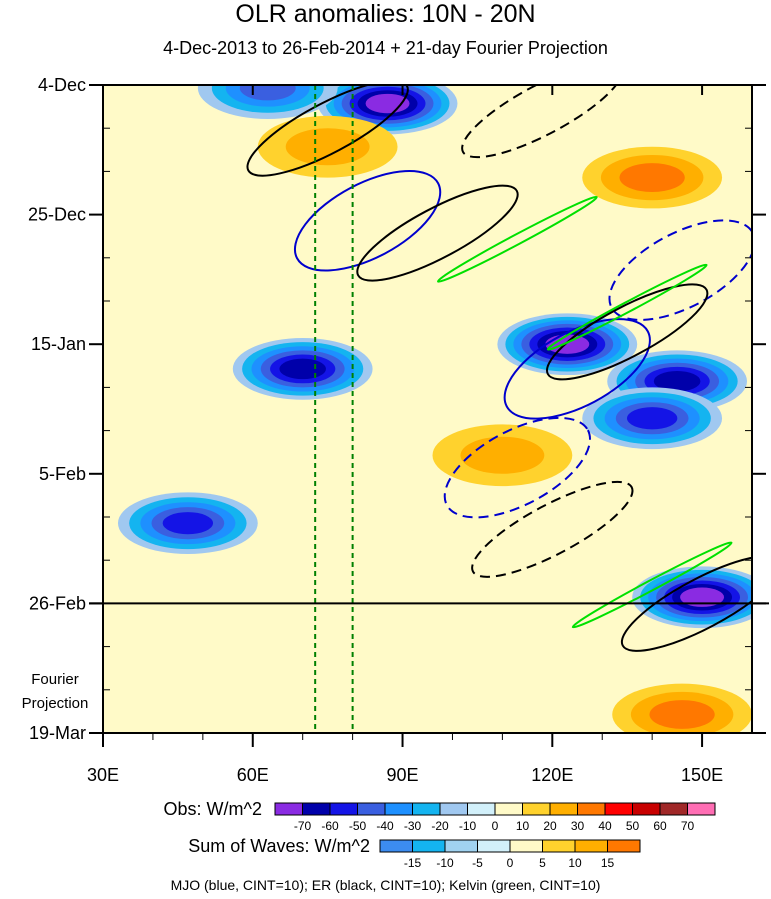 The width and height of the screenshot is (771, 899). I want to click on waves-colorbar-label: 5, so click(542, 863).